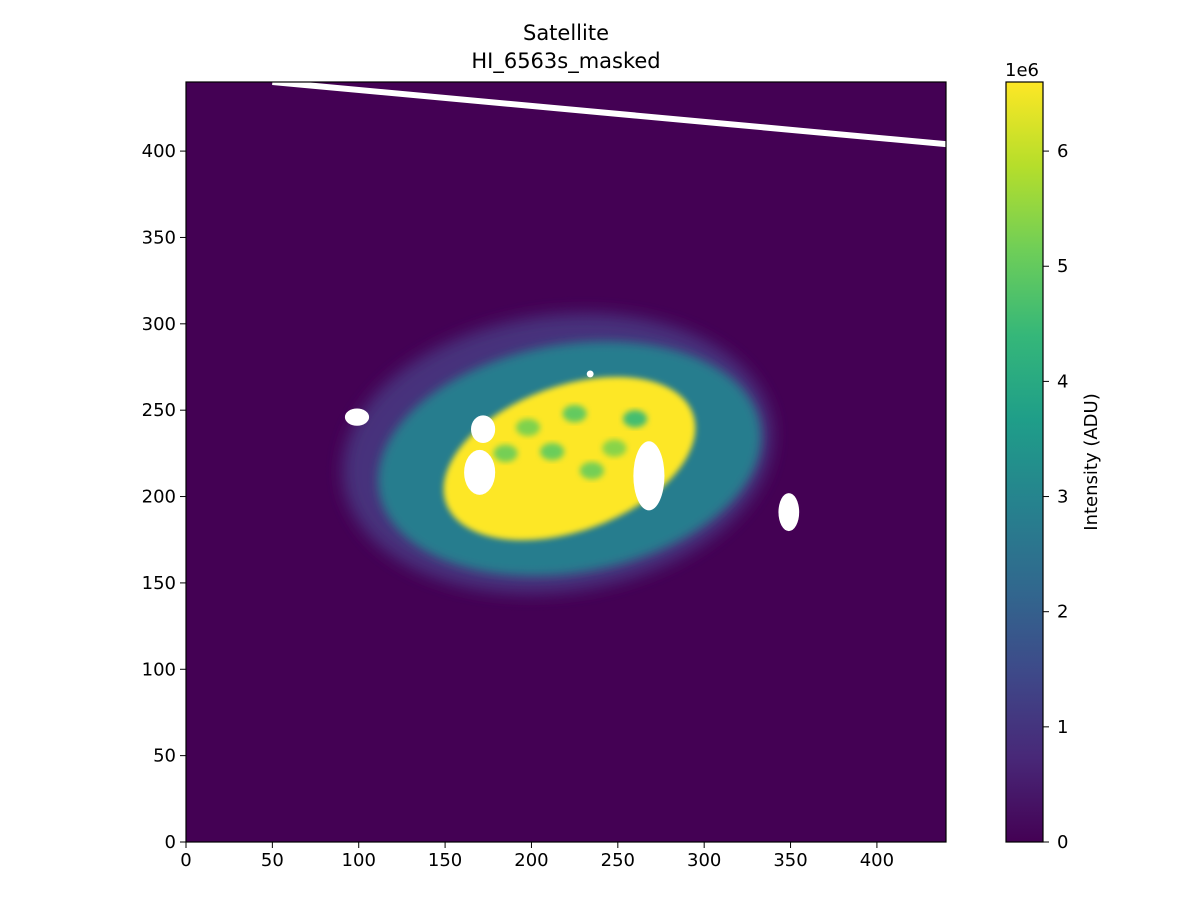  I want to click on y-tick-label: 100, so click(159, 669).